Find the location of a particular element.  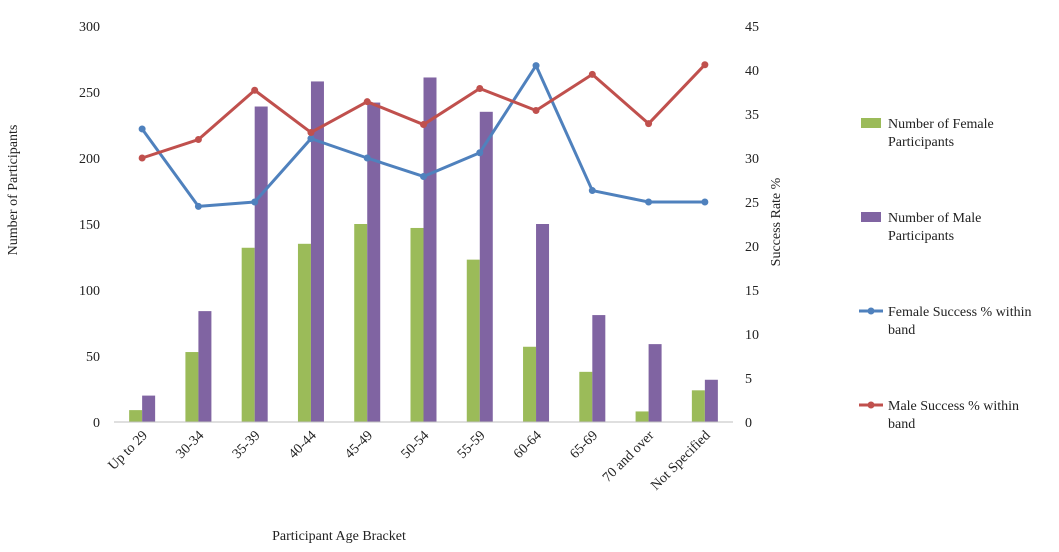

y-axis-label: Number of Participants is located at coordinates (13, 190).